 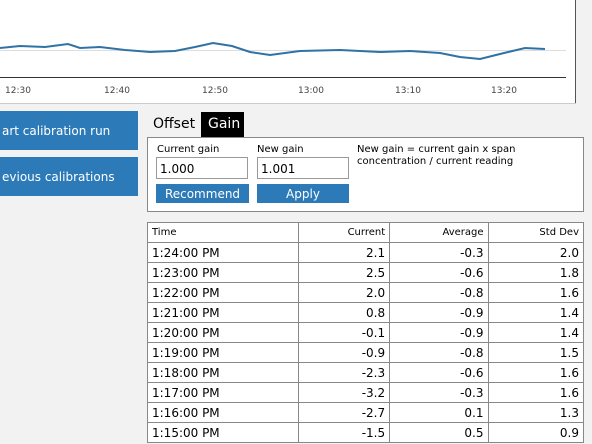 What do you see at coordinates (223, 392) in the screenshot?
I see `table-cell: 1:17:00 PM` at bounding box center [223, 392].